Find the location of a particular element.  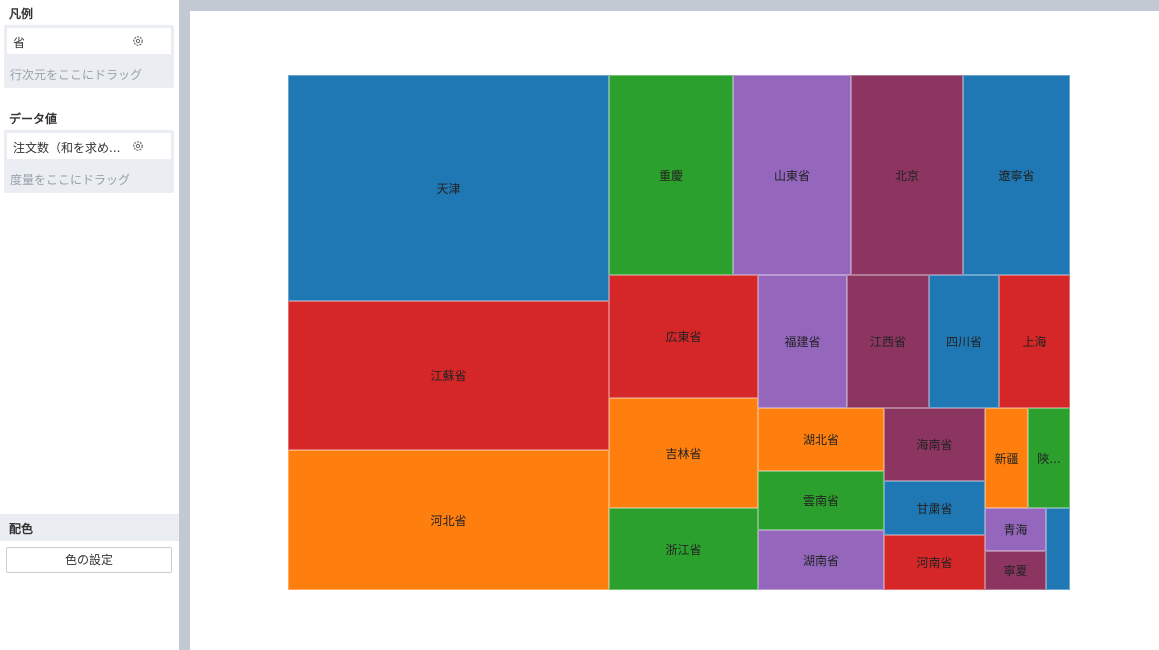

treemap-tile: 寧夏 is located at coordinates (1015, 570).